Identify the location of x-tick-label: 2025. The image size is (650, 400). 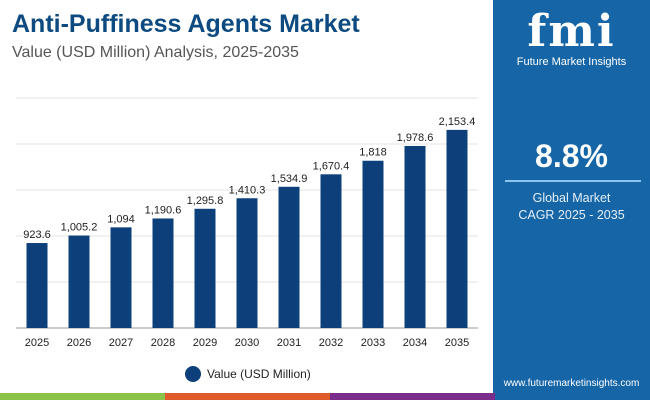
(37, 343).